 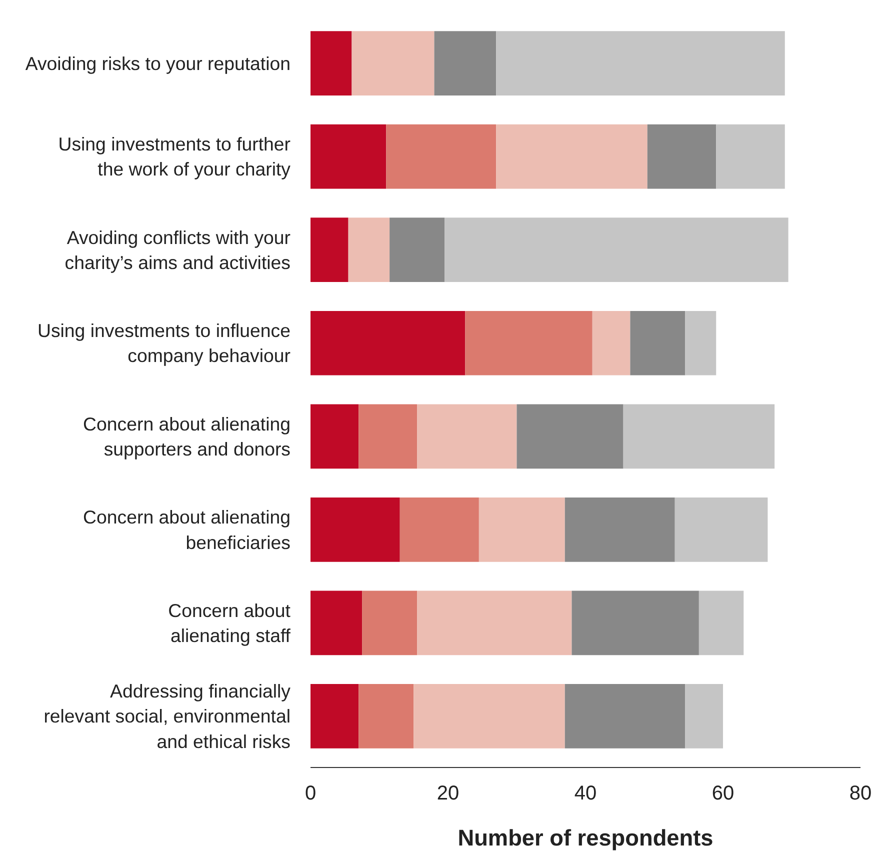 I want to click on y-tick-label: Avoiding conflicts with your charity’s aims and activities, so click(x=177, y=249).